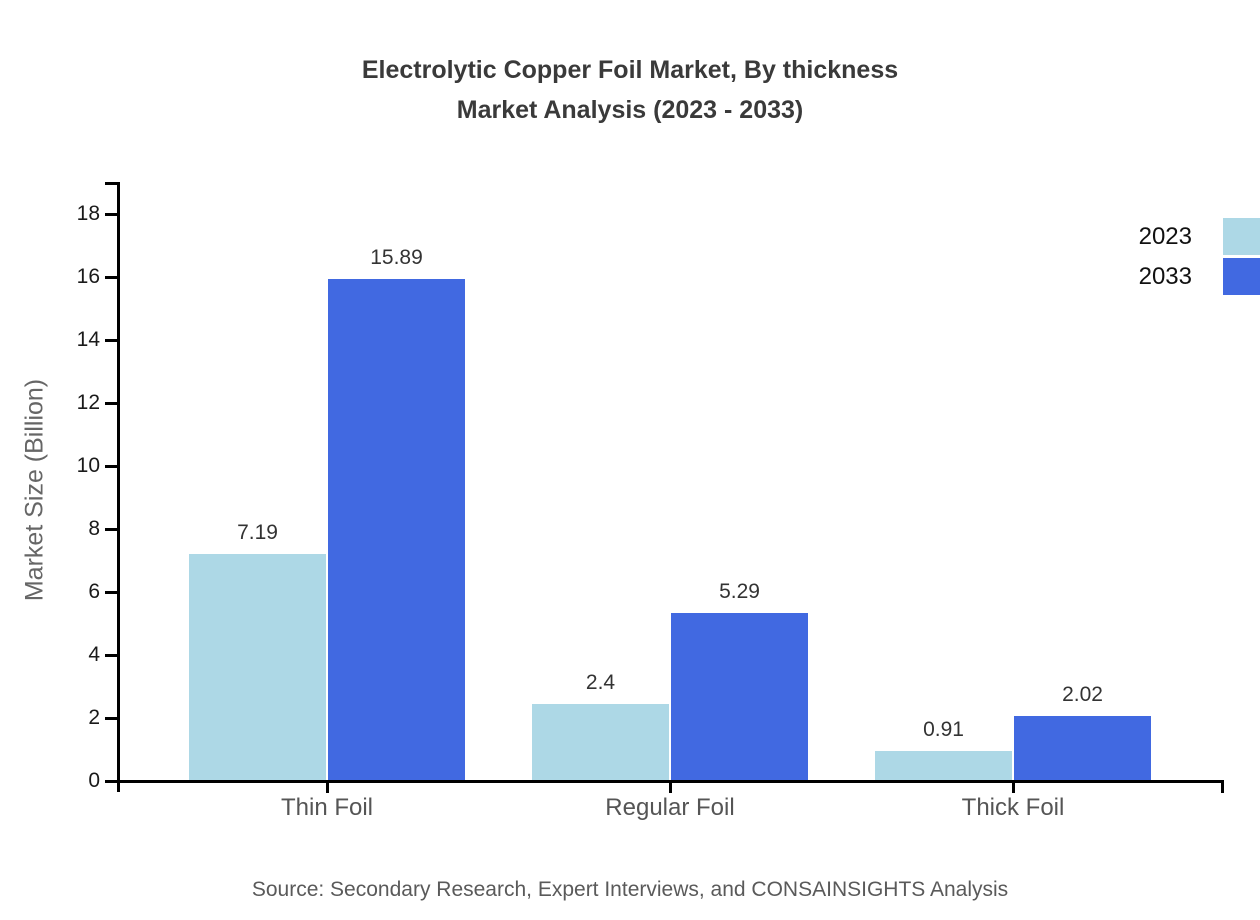 The height and width of the screenshot is (920, 1260). Describe the element at coordinates (94, 717) in the screenshot. I see `y-tick-label: 2` at that location.